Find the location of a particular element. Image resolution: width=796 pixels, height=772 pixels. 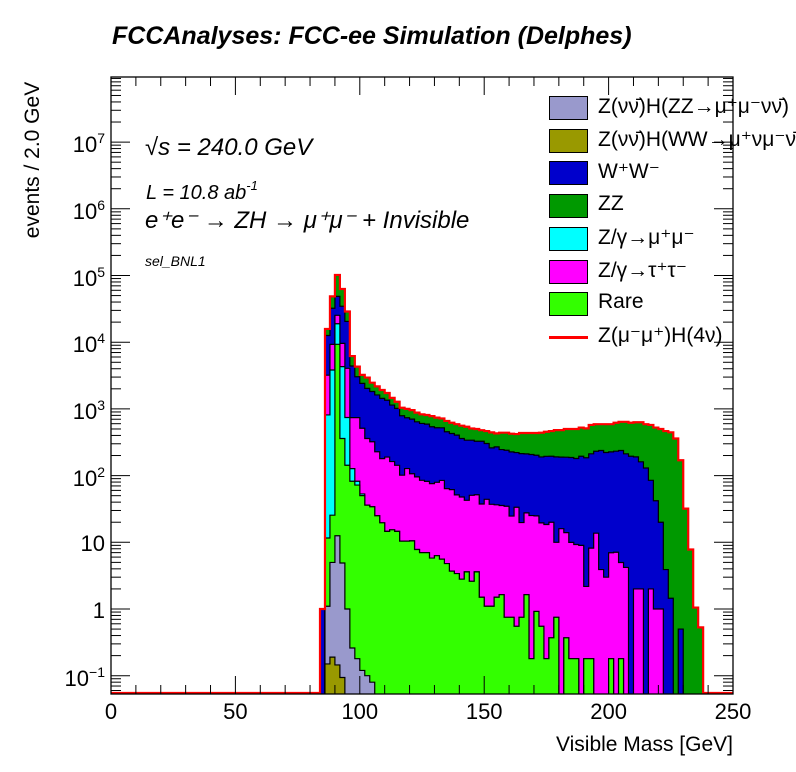

y-tick-label: 10² is located at coordinates (89, 478).